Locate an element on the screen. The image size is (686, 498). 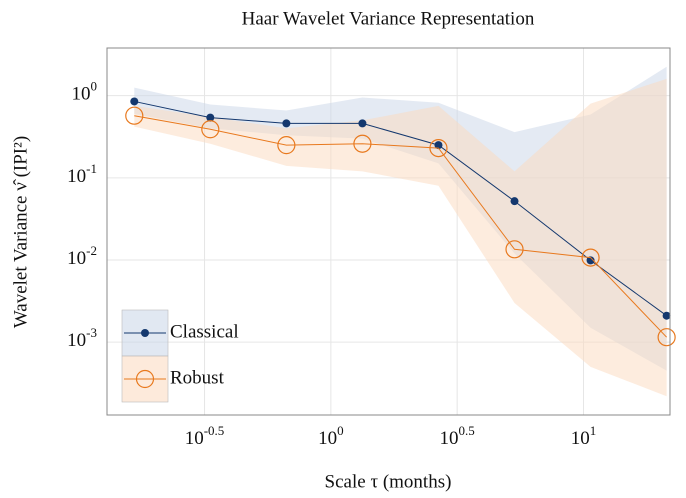
x-axis-label: Scale τ (months) is located at coordinates (388, 481).